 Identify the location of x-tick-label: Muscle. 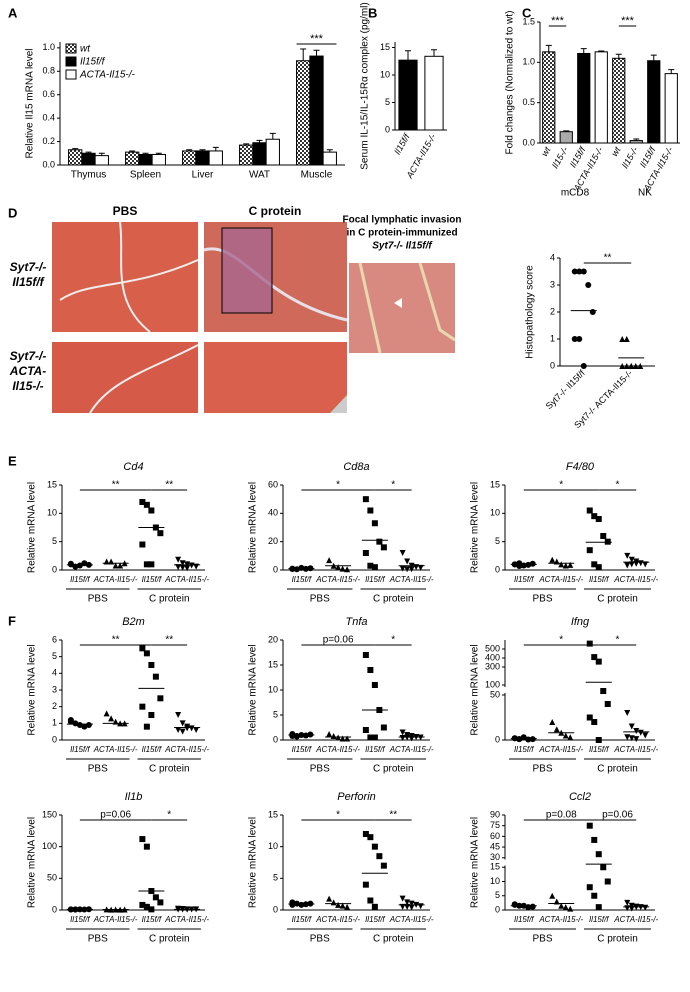
(317, 175).